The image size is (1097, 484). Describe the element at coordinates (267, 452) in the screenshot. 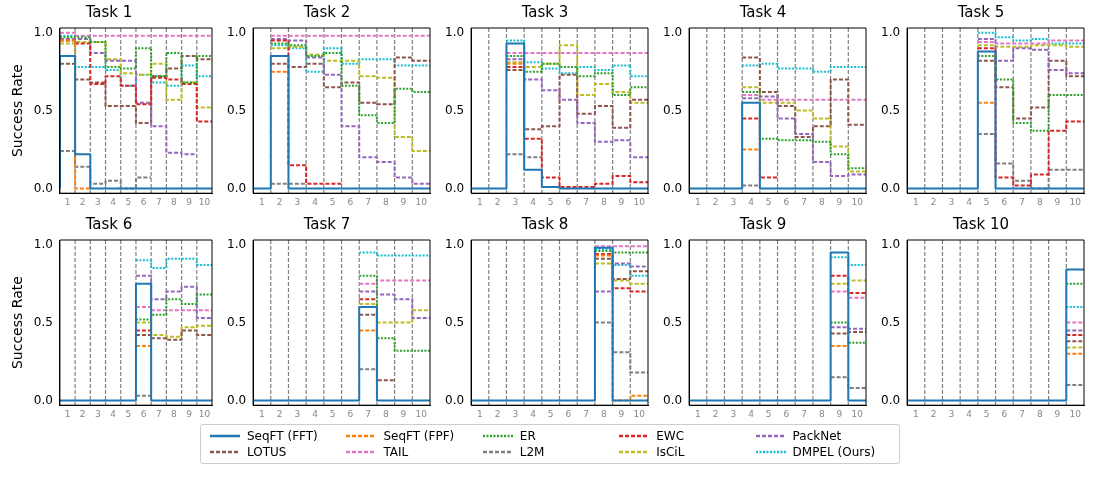

I see `legend-label: LOTUS` at that location.